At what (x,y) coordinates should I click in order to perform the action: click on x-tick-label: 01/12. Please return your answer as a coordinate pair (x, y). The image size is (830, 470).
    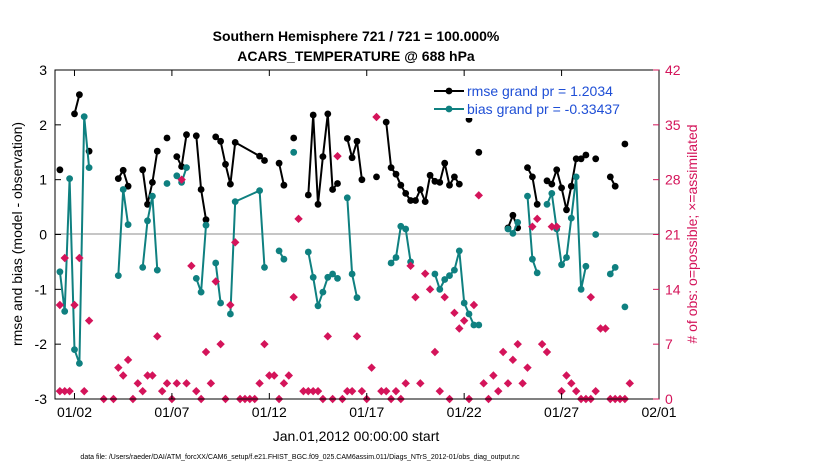
    Looking at the image, I should click on (269, 412).